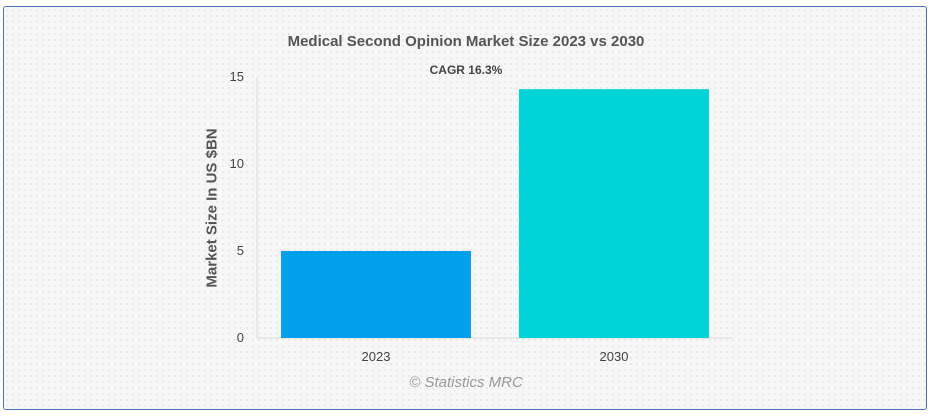  Describe the element at coordinates (376, 294) in the screenshot. I see `bar-2023` at that location.